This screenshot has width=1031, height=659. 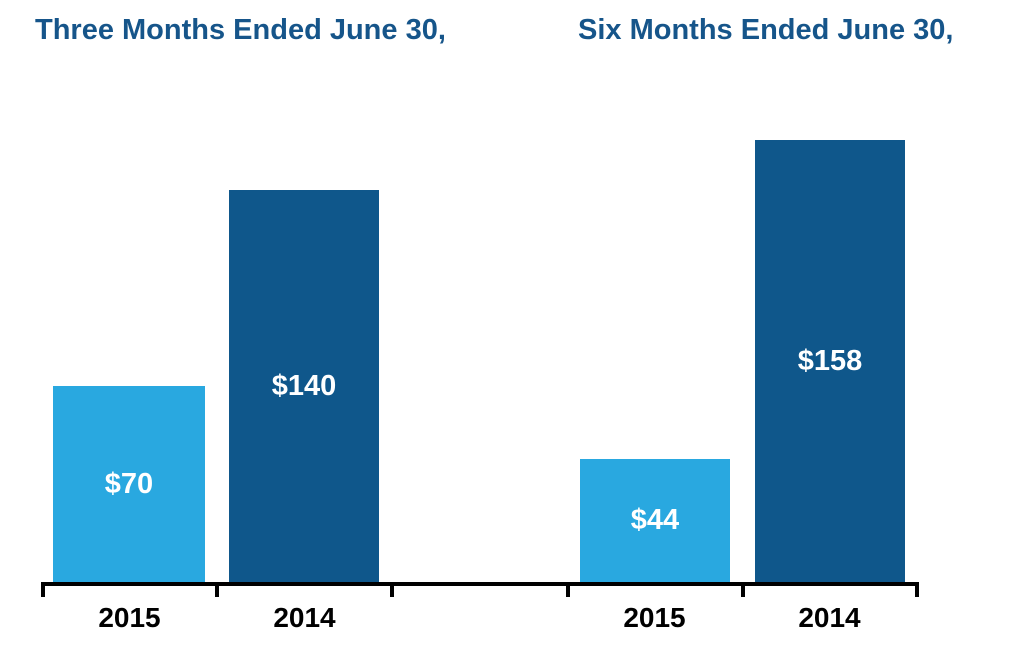 I want to click on chart-title-three-months: Three Months Ended June 30,, so click(x=240, y=30).